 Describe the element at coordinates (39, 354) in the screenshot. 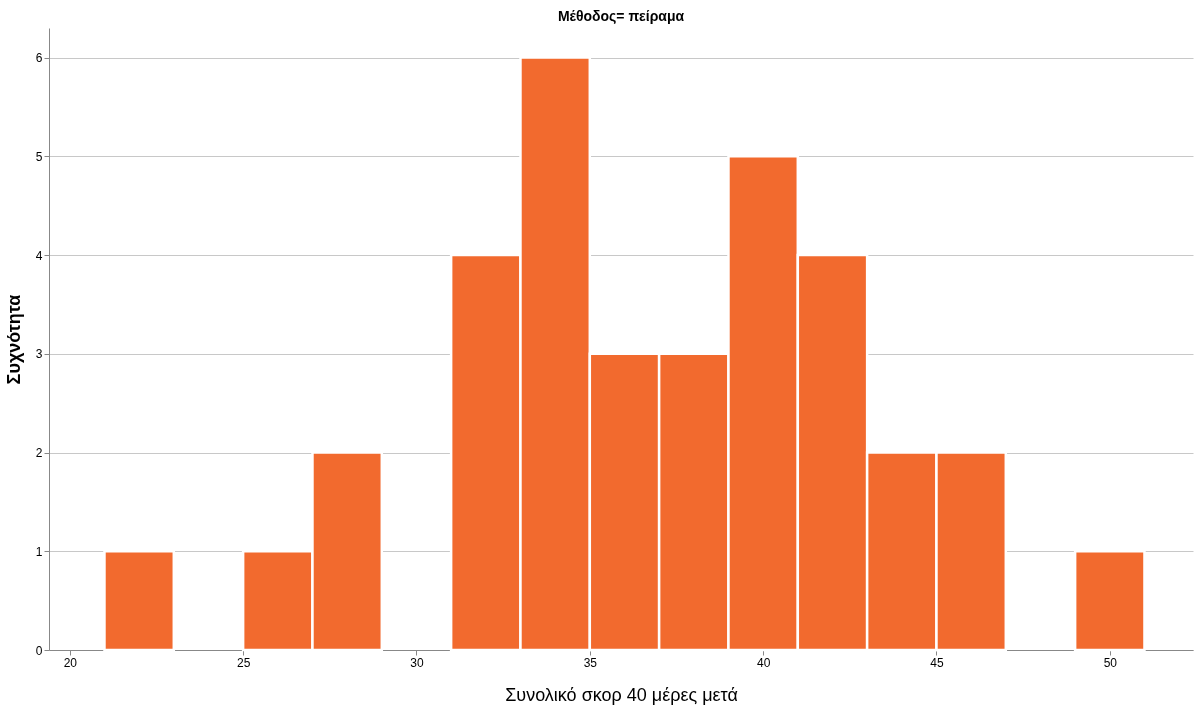

I see `y-tick-label: 3` at that location.